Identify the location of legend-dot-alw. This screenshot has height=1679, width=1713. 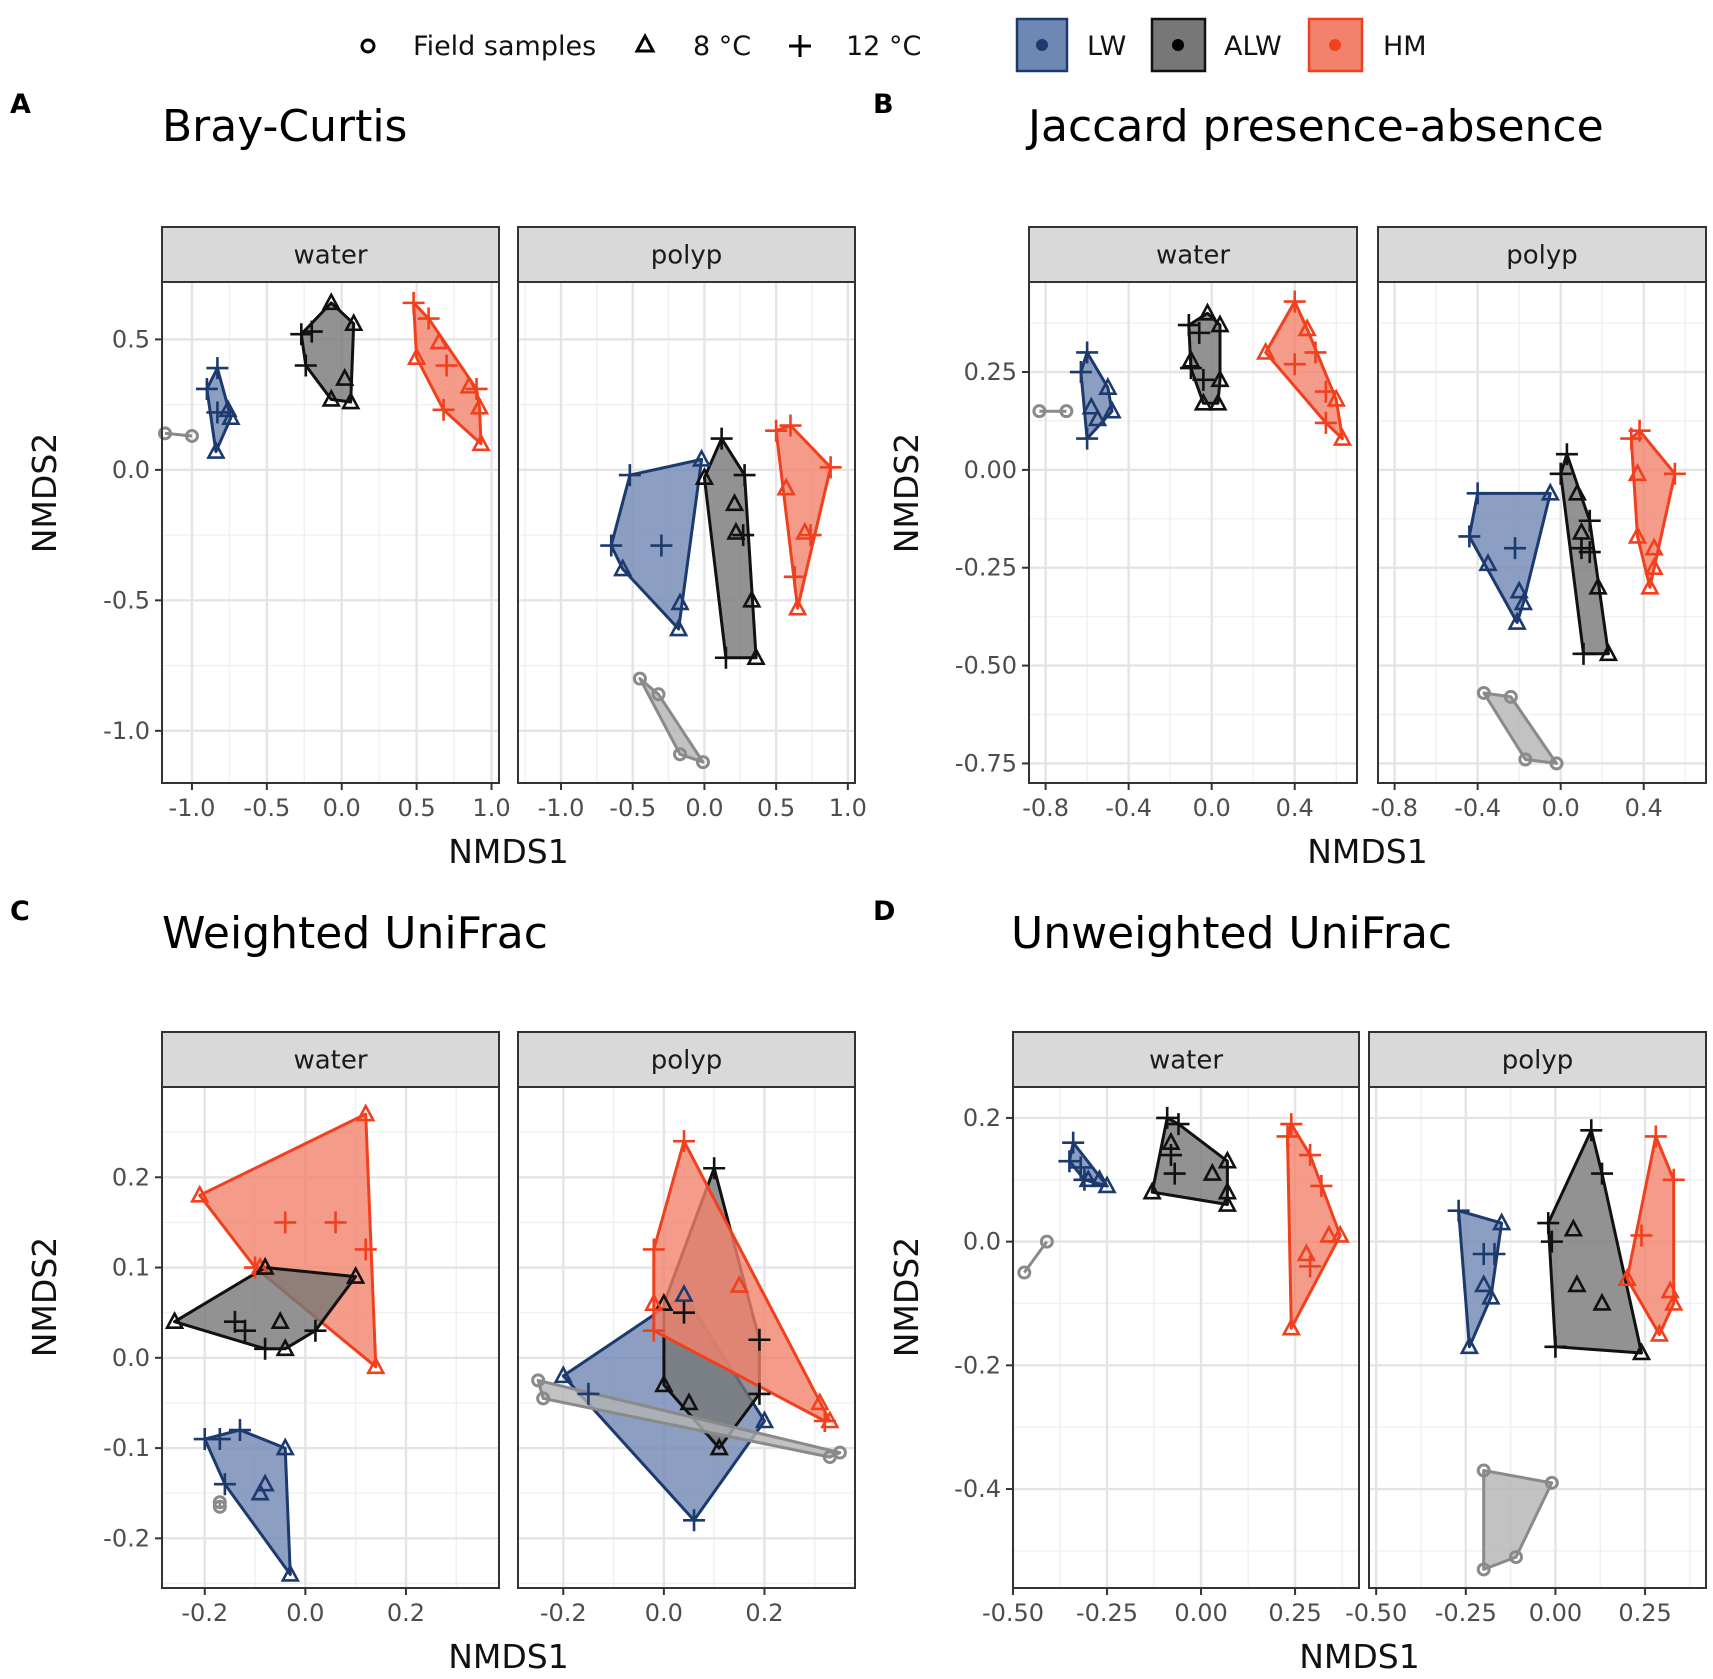
(1178, 45).